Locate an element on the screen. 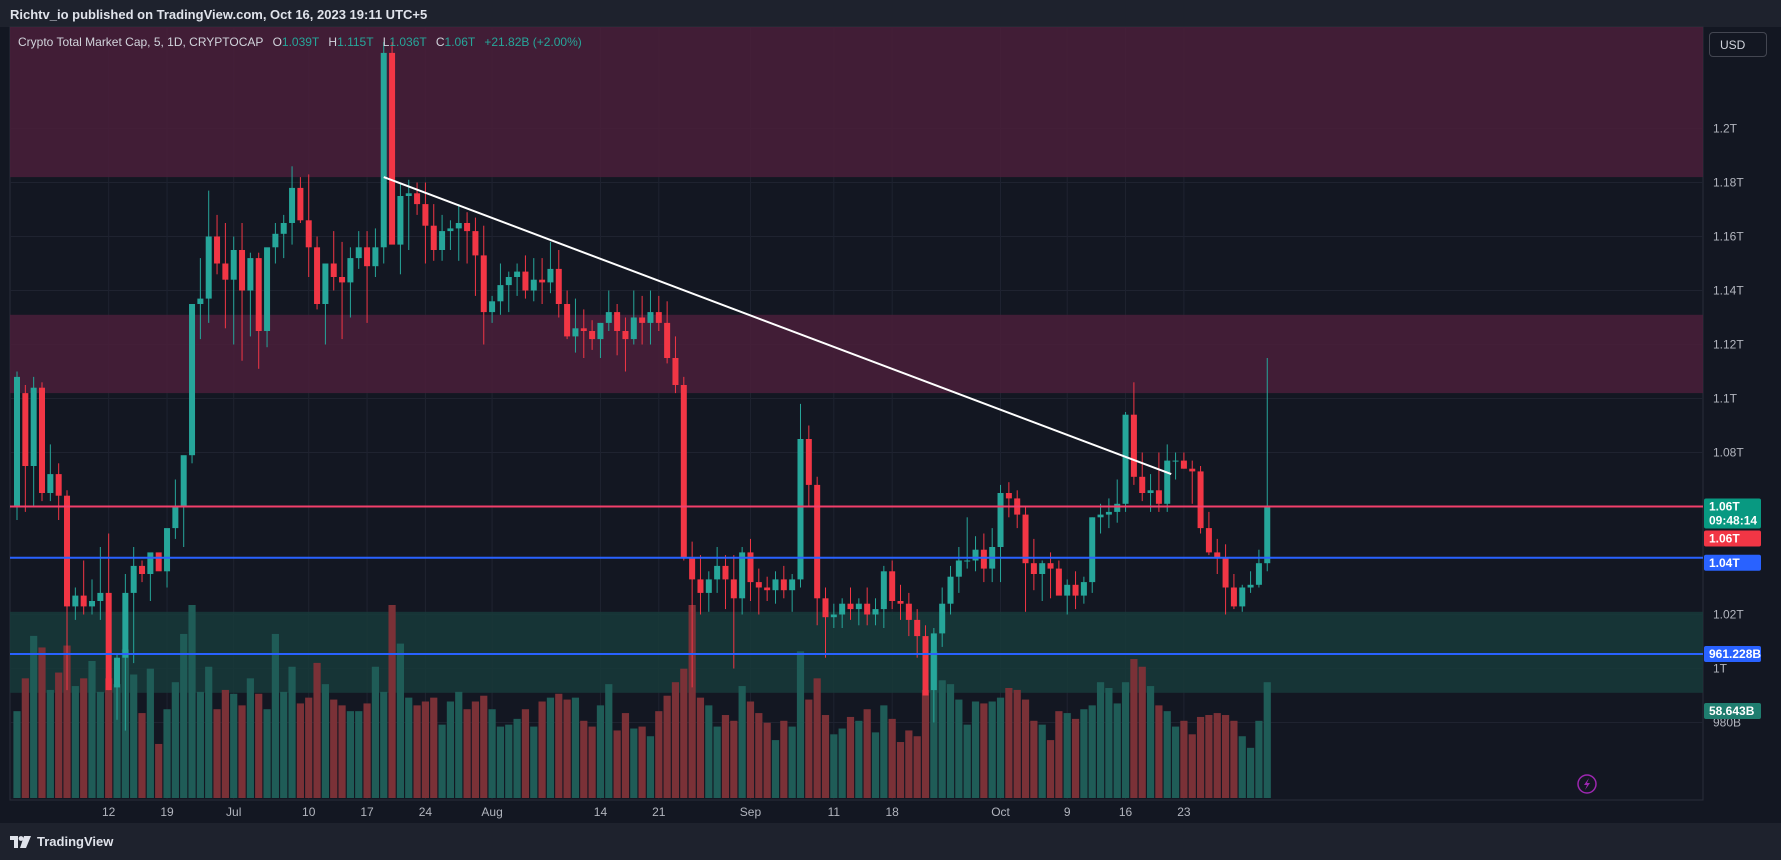 The image size is (1781, 860). legend-close-label: C is located at coordinates (440, 42).